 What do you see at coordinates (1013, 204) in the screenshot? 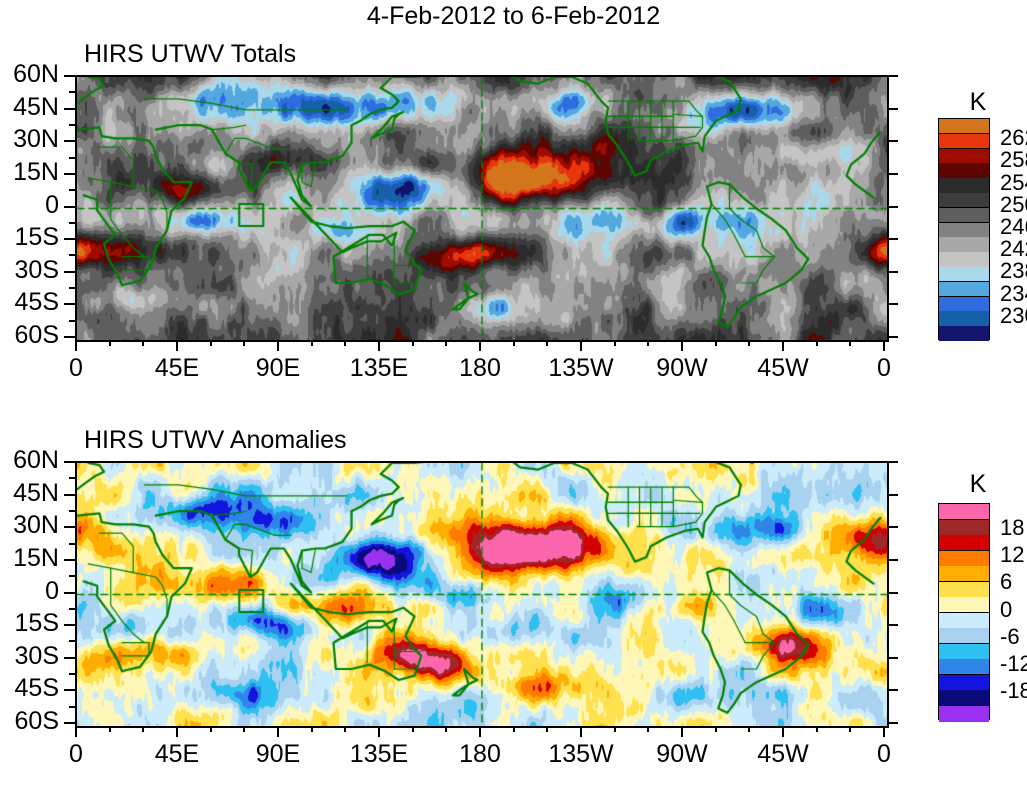
I see `colorbar-tick-label: 250` at bounding box center [1013, 204].